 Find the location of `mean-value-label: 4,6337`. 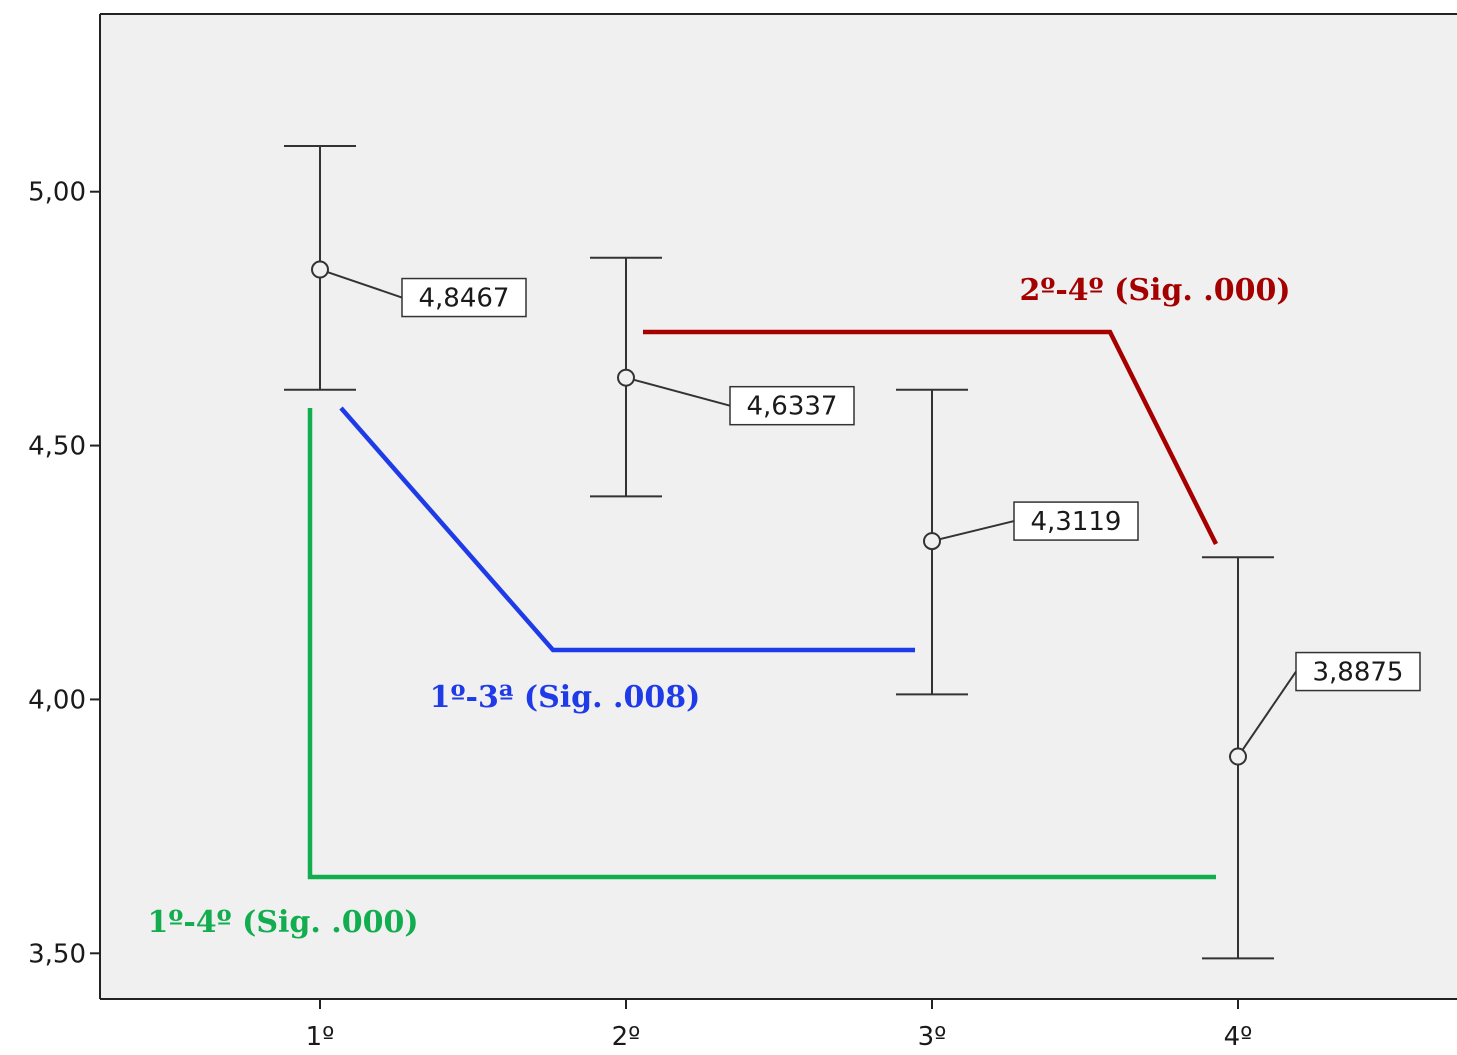

mean-value-label: 4,6337 is located at coordinates (792, 407).